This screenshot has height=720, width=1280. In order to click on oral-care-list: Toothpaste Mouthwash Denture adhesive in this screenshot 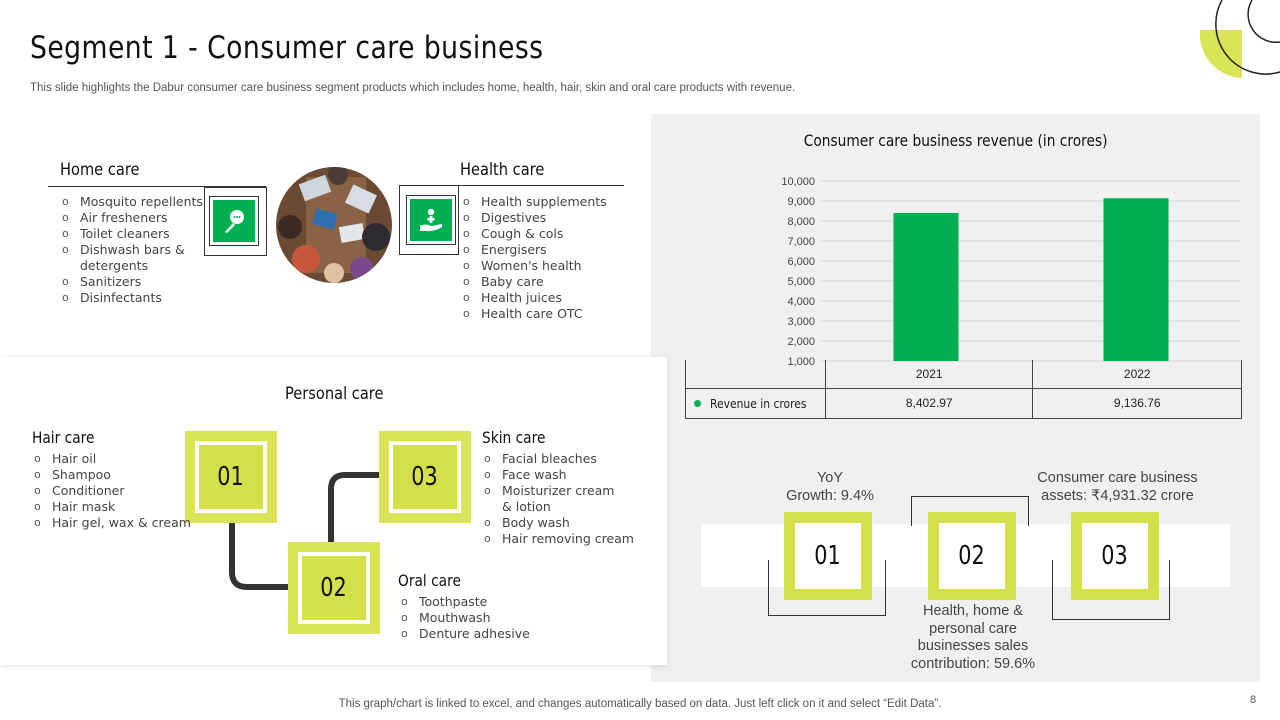, I will do `click(464, 618)`.